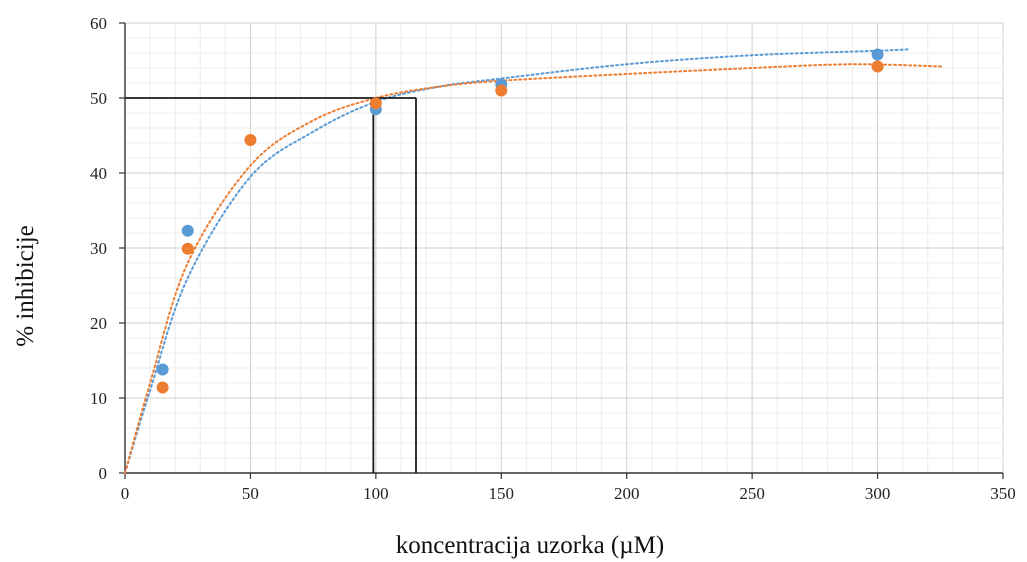  I want to click on x-tick-label: 300, so click(878, 493).